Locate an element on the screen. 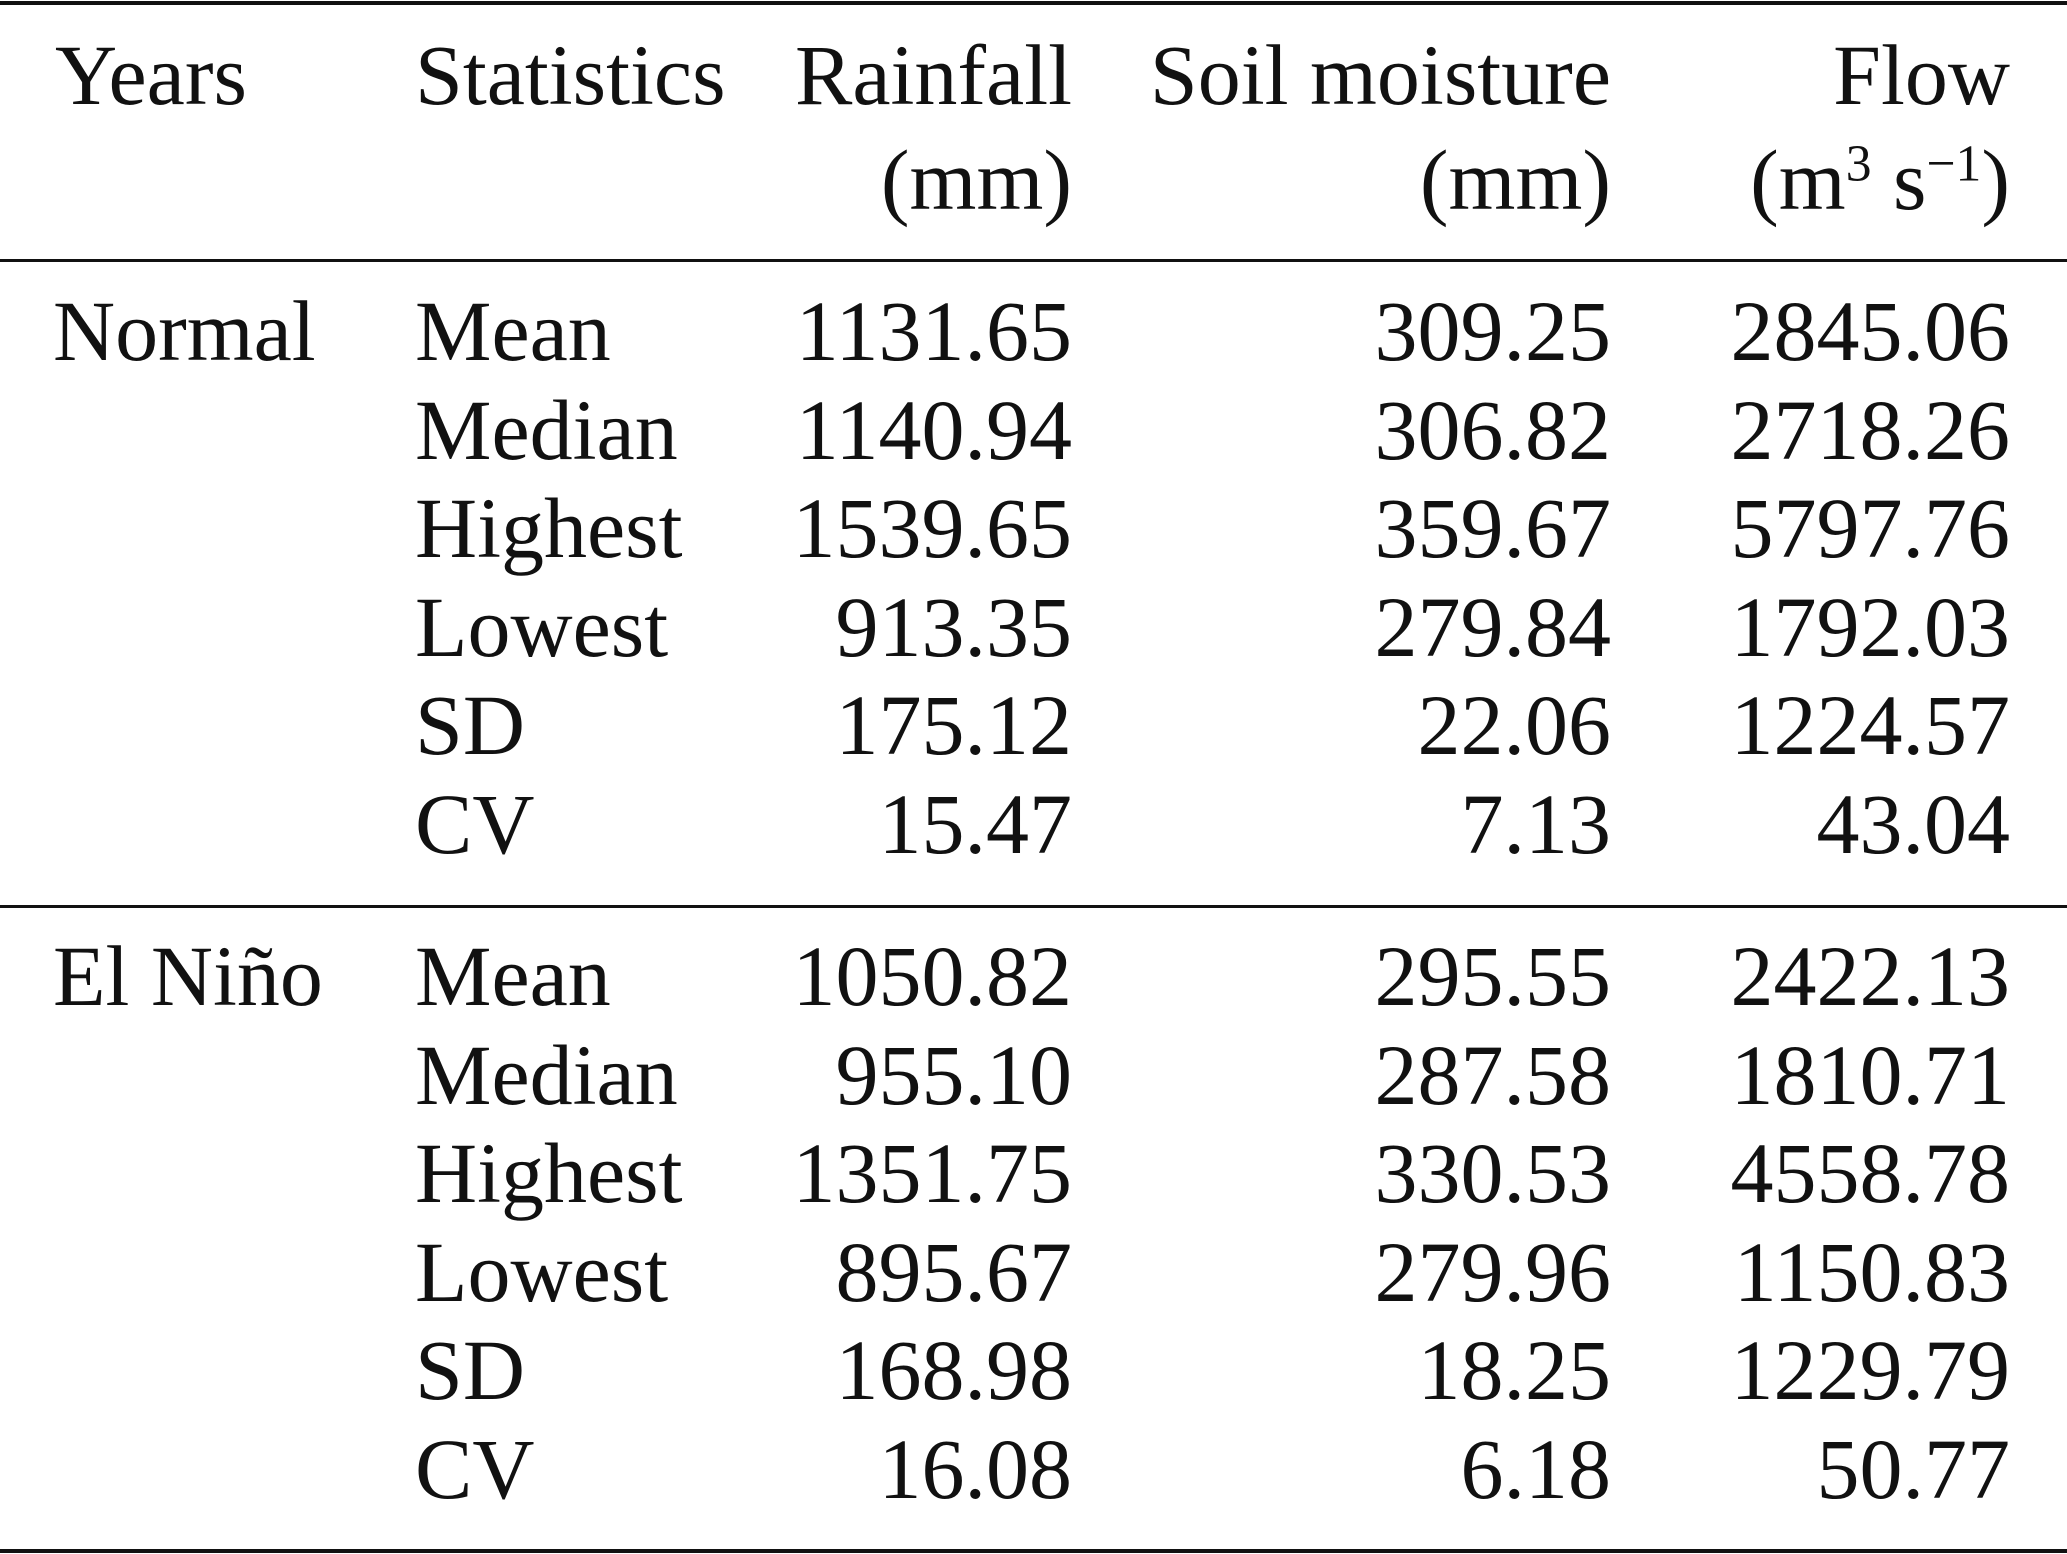  rainfall-cell: 1050.82 is located at coordinates (932, 976).